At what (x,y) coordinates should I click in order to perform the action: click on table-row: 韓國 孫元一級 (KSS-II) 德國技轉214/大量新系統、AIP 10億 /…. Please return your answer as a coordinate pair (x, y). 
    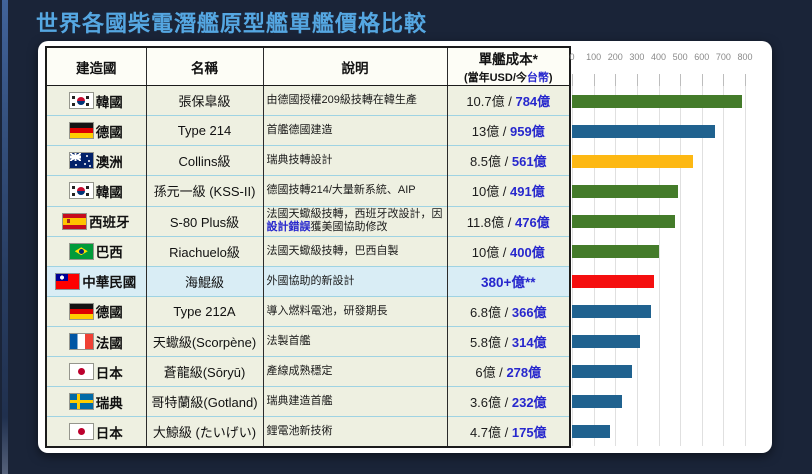
    Looking at the image, I should click on (307, 190).